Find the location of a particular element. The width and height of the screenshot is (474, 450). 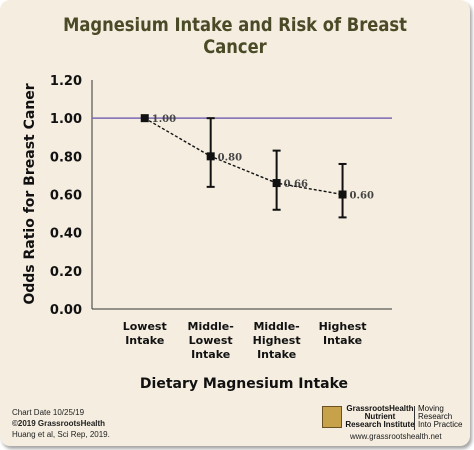

data-label: 0.60 is located at coordinates (362, 196).